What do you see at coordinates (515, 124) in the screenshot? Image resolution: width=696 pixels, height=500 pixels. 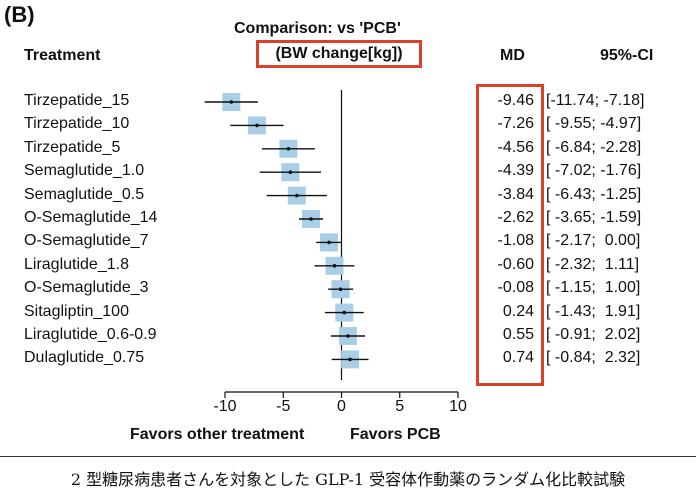 I see `md-value: -7.26` at bounding box center [515, 124].